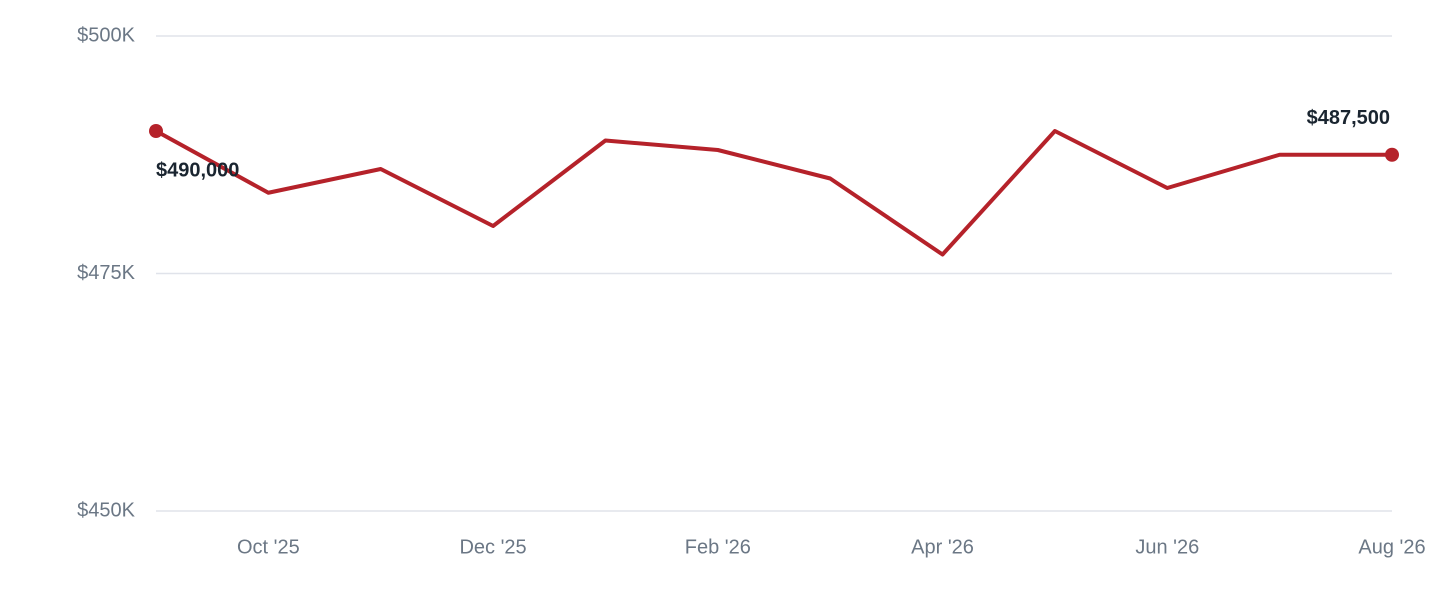 This screenshot has width=1440, height=600. I want to click on data-label: $490,000, so click(197, 170).